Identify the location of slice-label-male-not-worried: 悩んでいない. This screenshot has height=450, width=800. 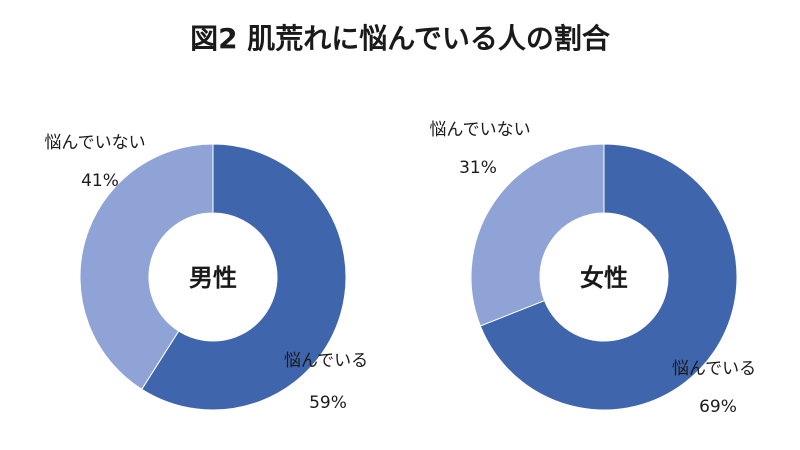
(94, 143).